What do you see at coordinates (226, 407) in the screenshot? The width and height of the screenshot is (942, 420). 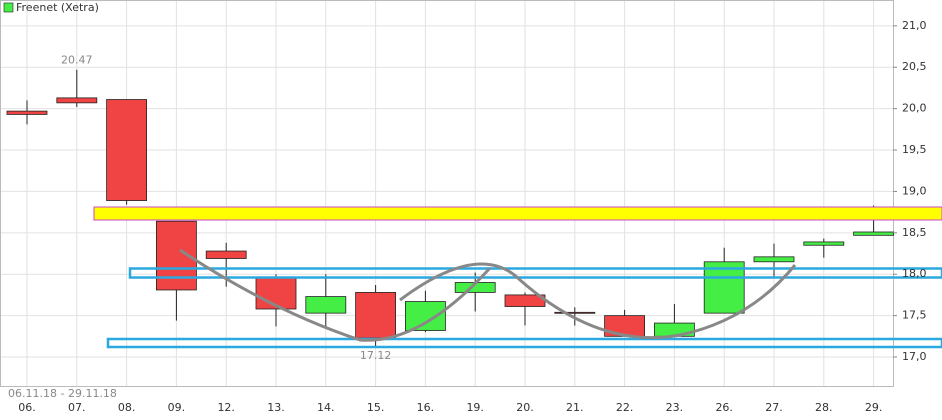 I see `x-tick-label: 12.` at bounding box center [226, 407].